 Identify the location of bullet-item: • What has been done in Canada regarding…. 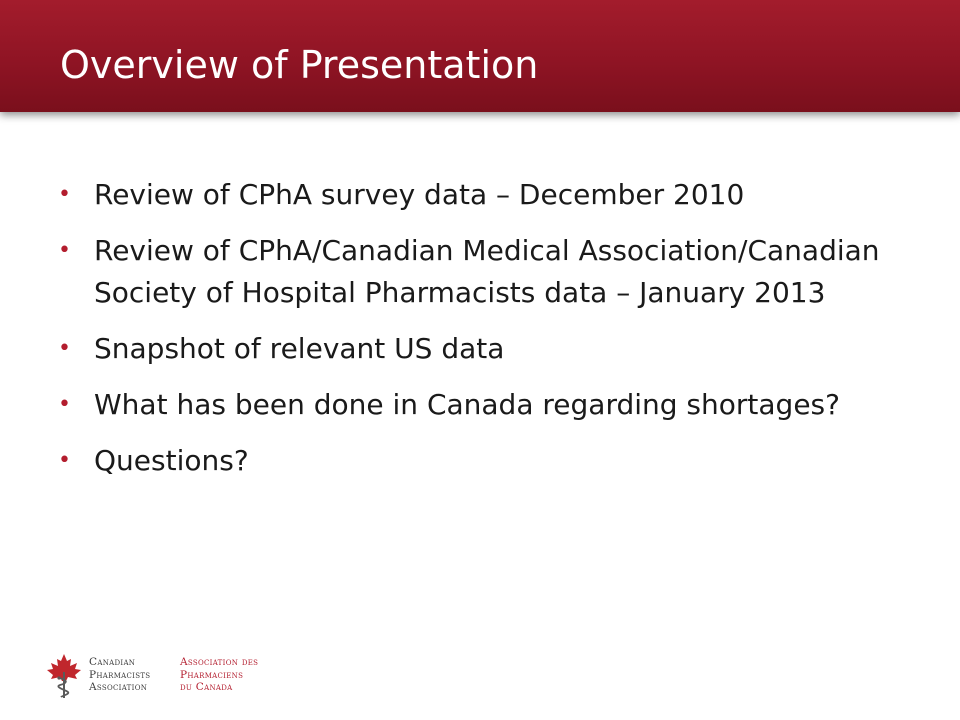
(473, 405).